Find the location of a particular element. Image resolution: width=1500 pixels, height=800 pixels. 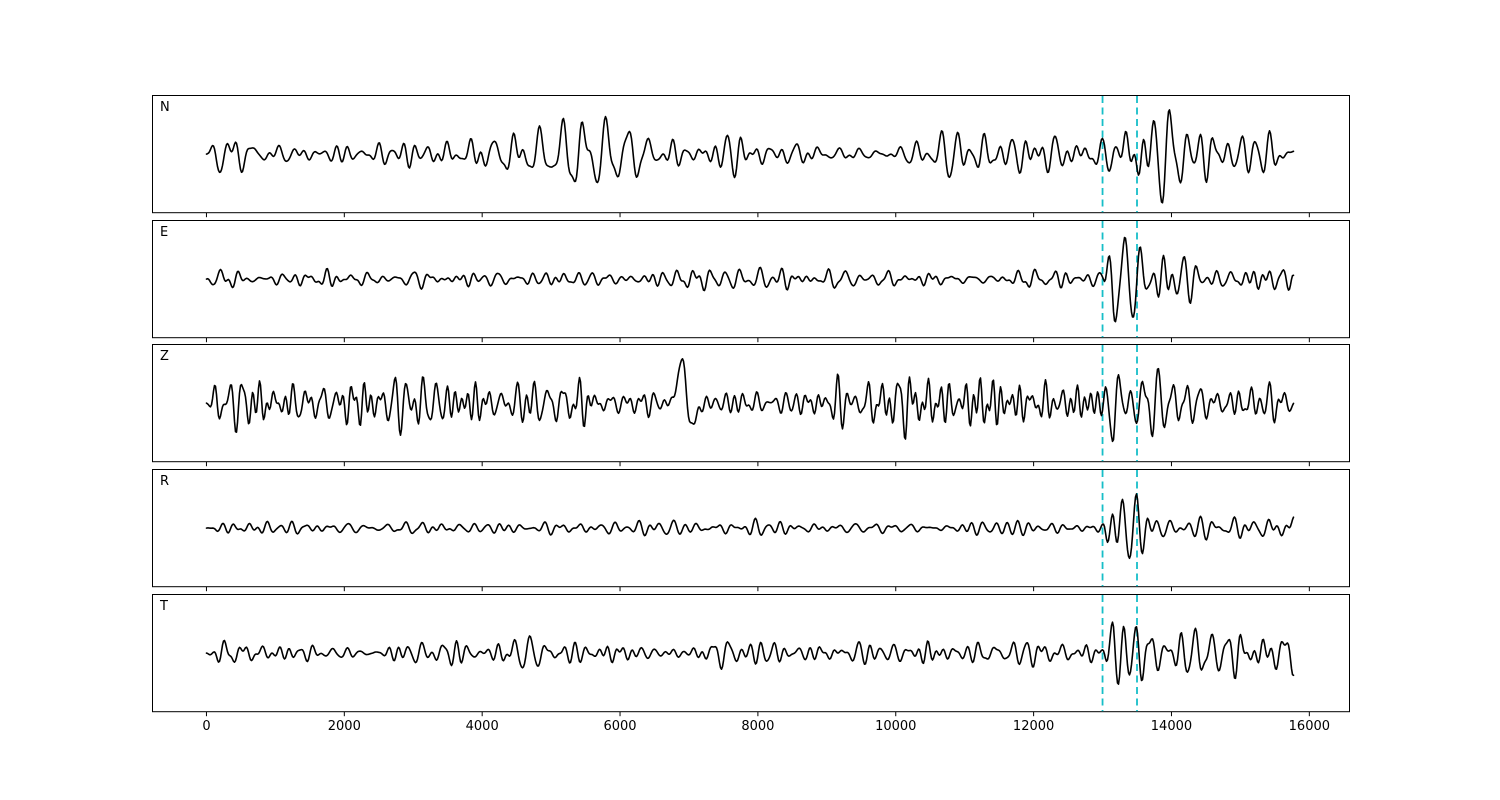

panel-label-R: R is located at coordinates (165, 482).